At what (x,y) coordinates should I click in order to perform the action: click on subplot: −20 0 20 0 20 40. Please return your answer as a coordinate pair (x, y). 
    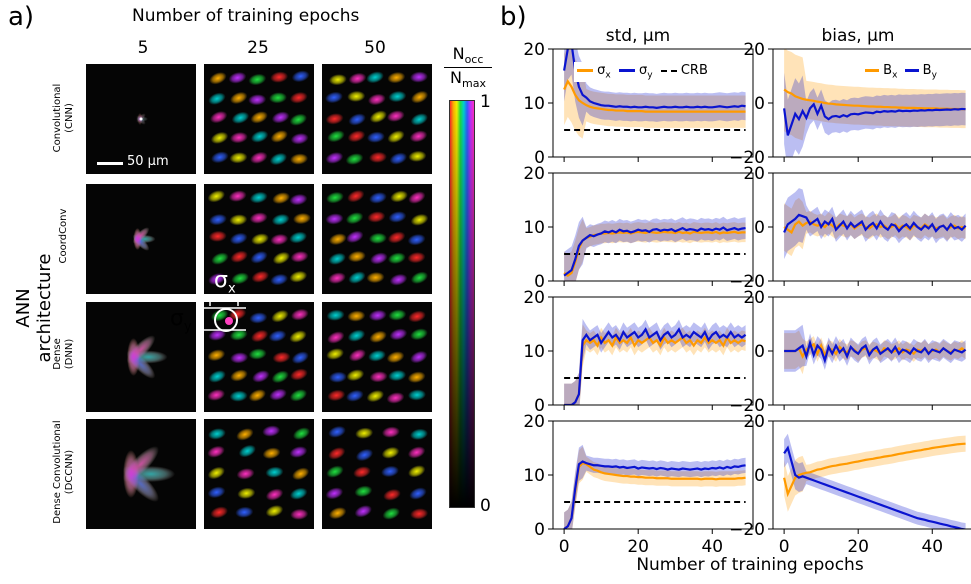
    Looking at the image, I should click on (850, 484).